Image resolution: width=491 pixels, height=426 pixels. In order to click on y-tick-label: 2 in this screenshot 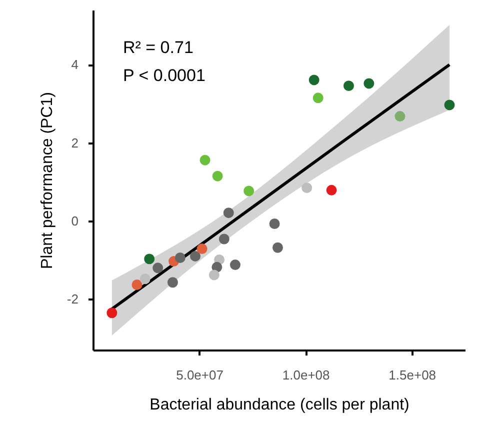, I will do `click(74, 142)`.